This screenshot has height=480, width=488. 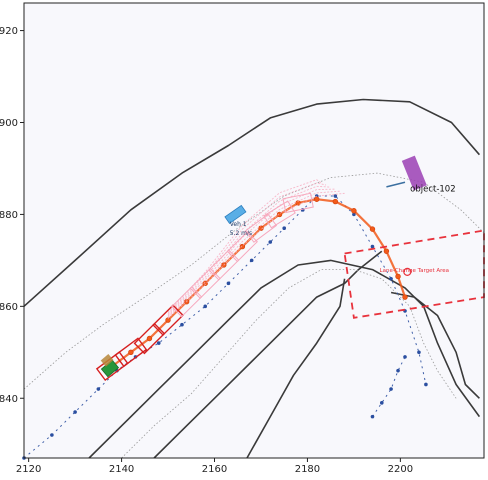 I want to click on x-tick-label: 2140, so click(x=121, y=469).